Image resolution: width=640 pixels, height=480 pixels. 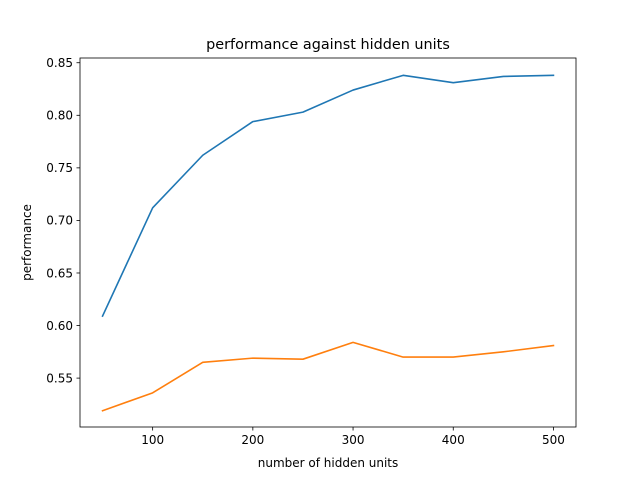 I want to click on y-tick-label: 0.55, so click(x=59, y=378).